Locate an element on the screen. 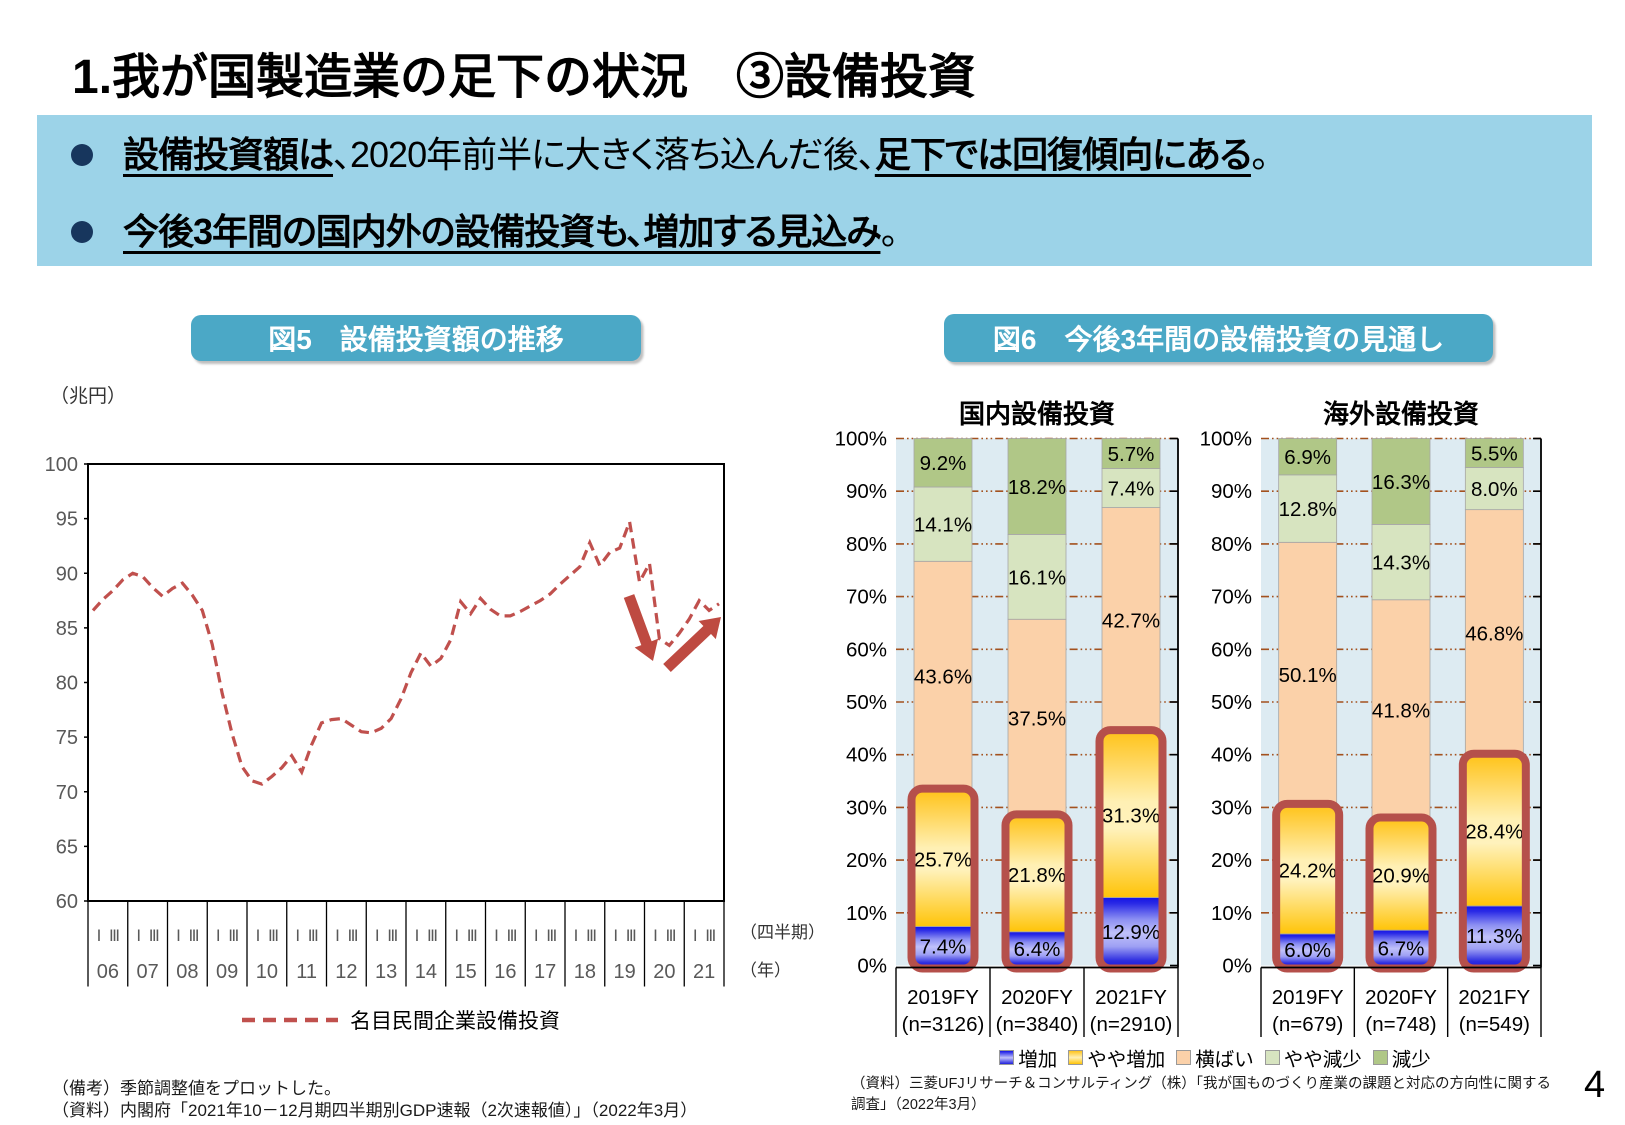 The width and height of the screenshot is (1625, 1125). bar-segment-label: 20.9% is located at coordinates (1401, 876).